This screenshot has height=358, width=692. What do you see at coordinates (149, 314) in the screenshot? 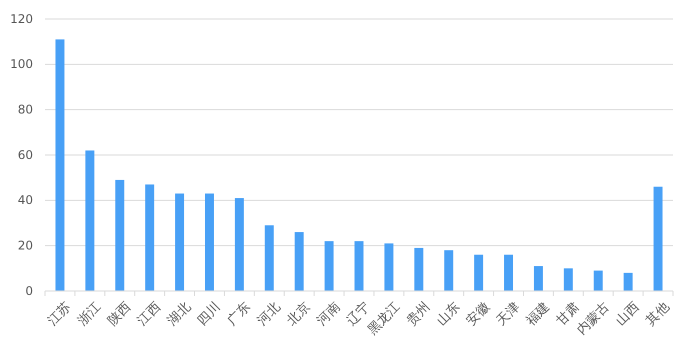
I see `x-tick-label: 江西` at bounding box center [149, 314].